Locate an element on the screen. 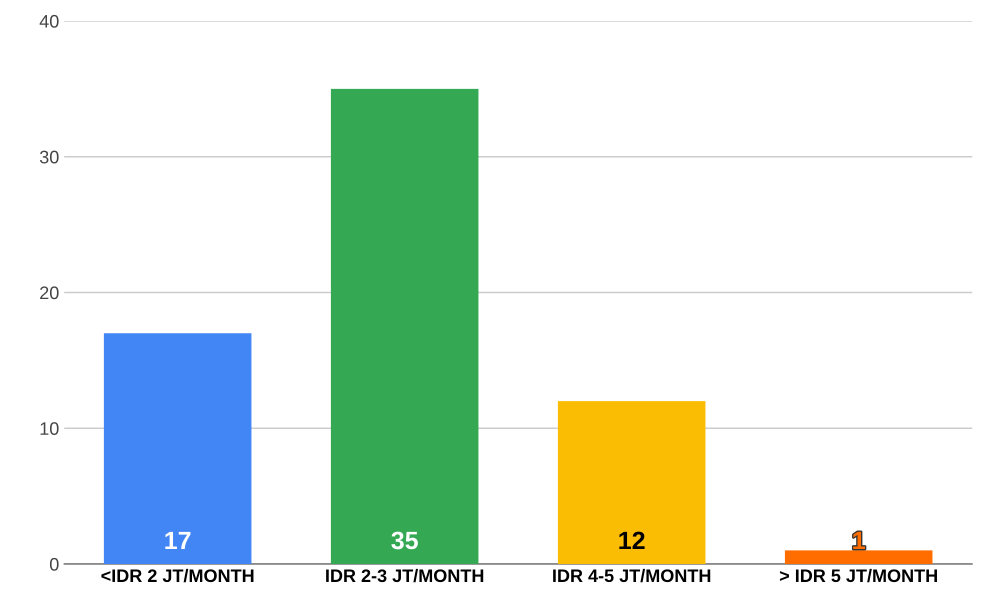 The image size is (987, 600). x-tick-label: IDR 2-3 JT/MONTH is located at coordinates (405, 575).